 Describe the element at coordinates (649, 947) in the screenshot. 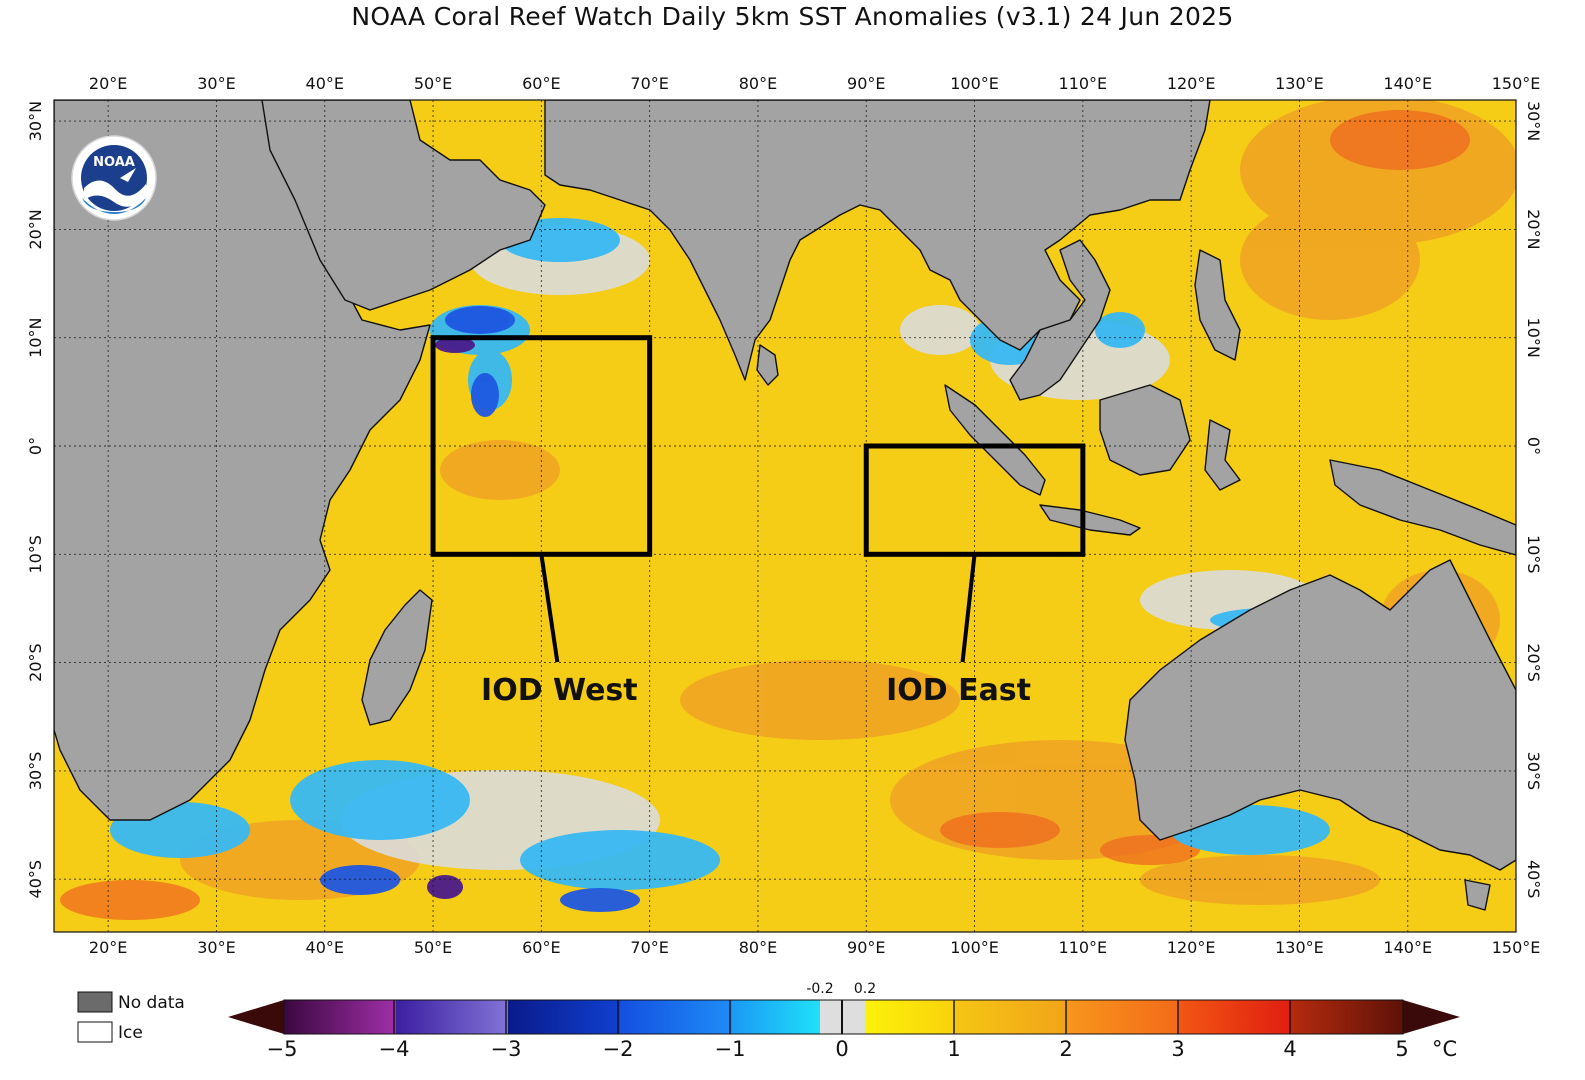

I see `lon-tick-bottom: 70°E` at that location.